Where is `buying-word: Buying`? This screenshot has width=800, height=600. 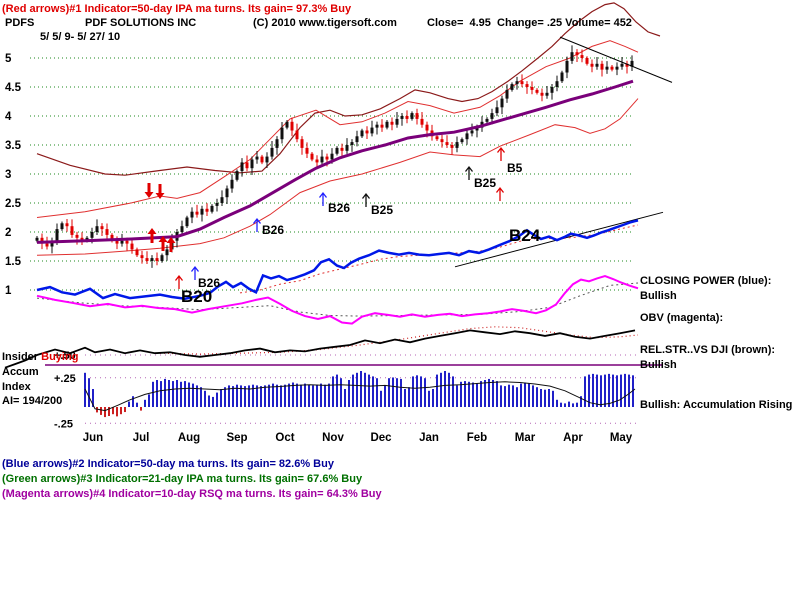
buying-word: Buying is located at coordinates (60, 357).